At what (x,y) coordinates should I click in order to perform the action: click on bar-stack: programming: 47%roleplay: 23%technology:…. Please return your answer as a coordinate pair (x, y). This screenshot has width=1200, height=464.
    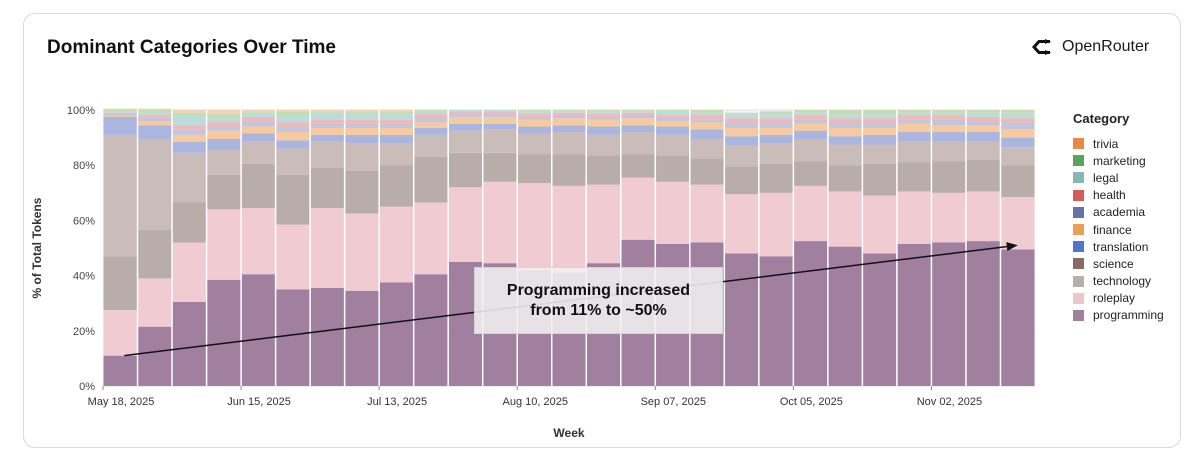
    Looking at the image, I should click on (776, 248).